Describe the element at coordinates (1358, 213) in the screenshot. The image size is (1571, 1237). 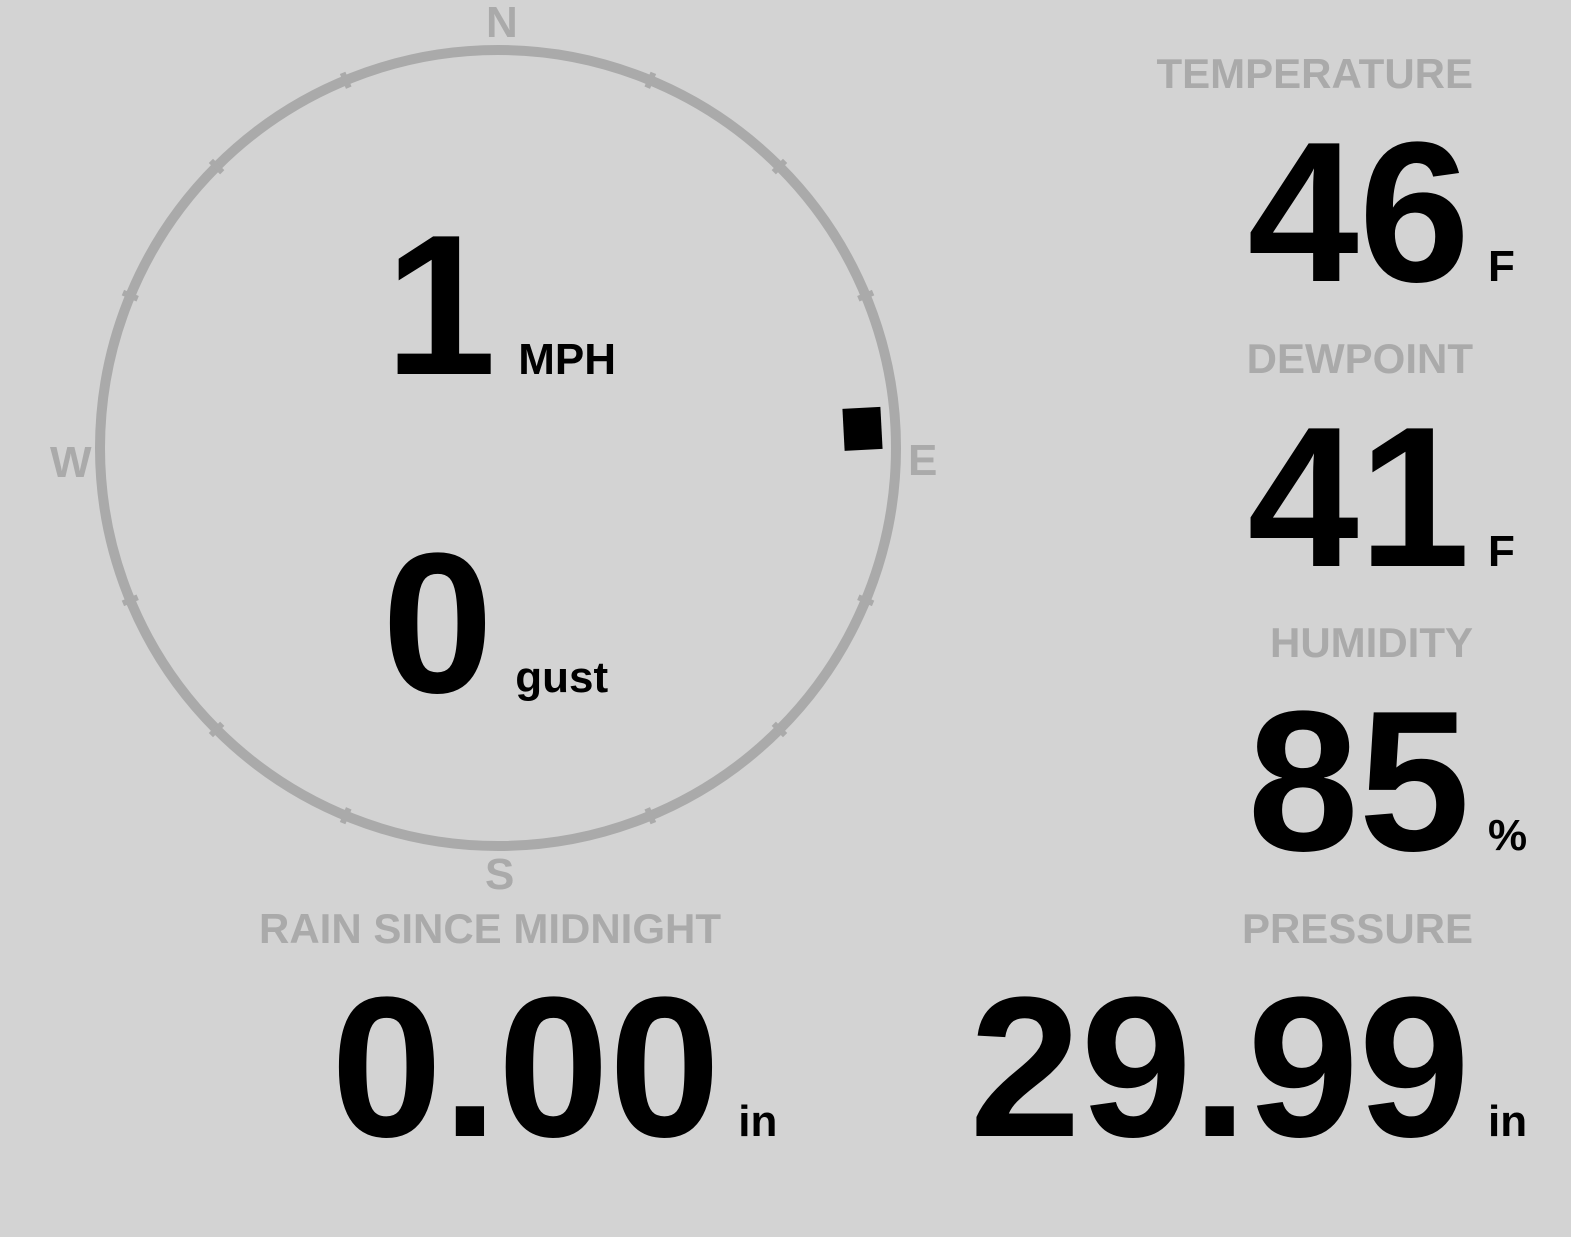
I see `temperature-value: 46` at that location.